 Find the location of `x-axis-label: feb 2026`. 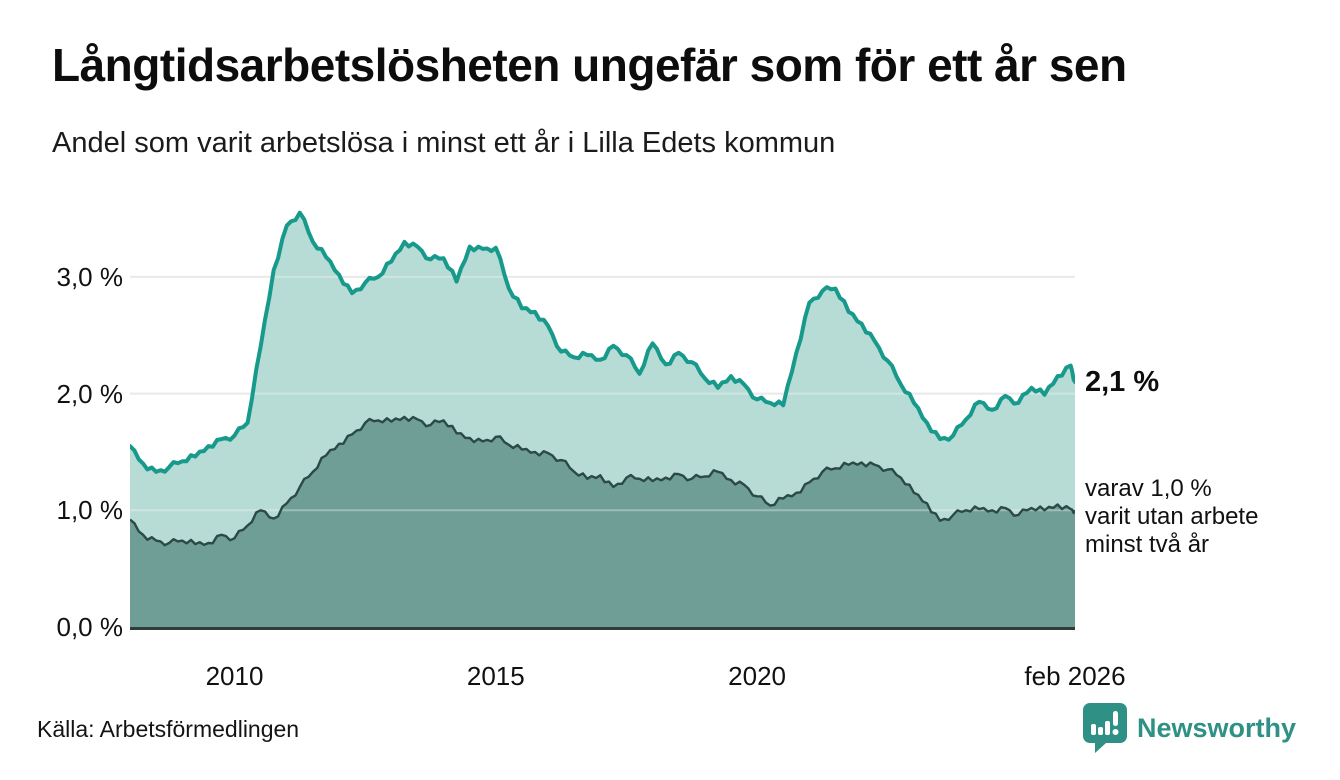

x-axis-label: feb 2026 is located at coordinates (1075, 676).